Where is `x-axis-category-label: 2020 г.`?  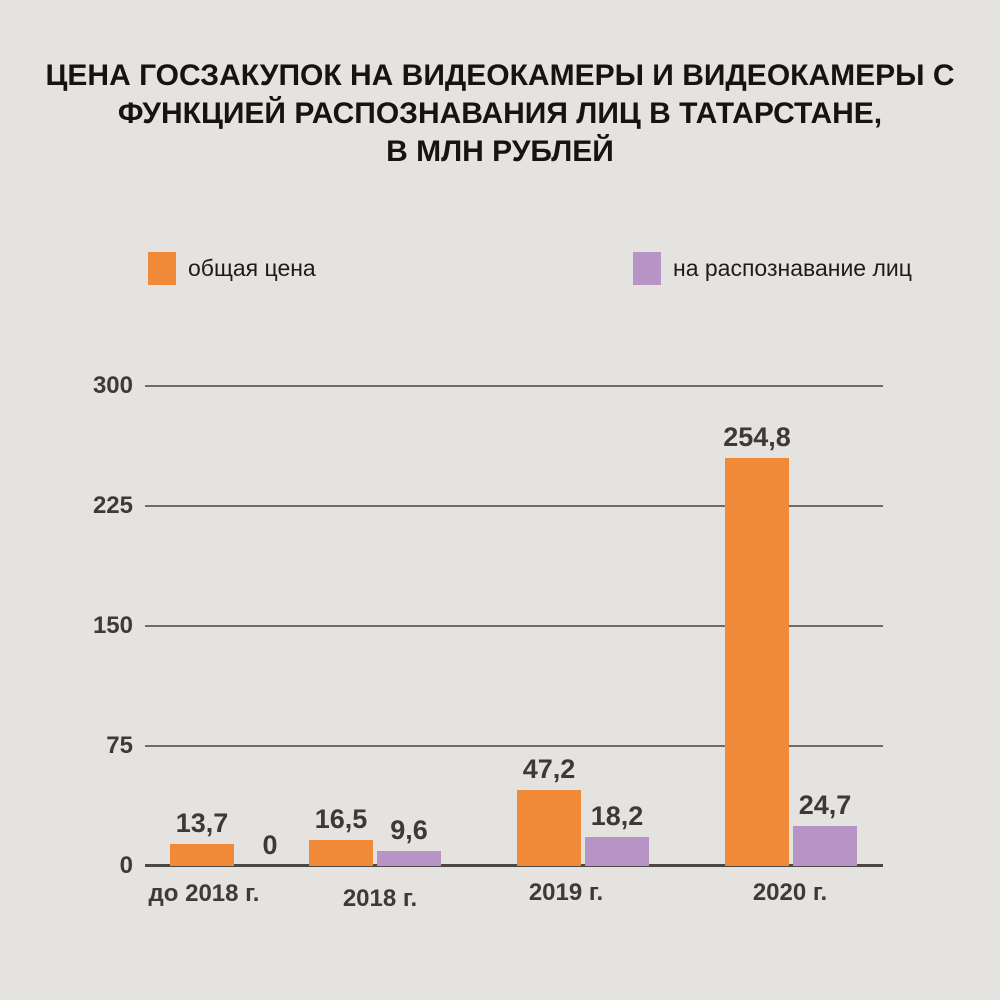
x-axis-category-label: 2020 г. is located at coordinates (790, 892).